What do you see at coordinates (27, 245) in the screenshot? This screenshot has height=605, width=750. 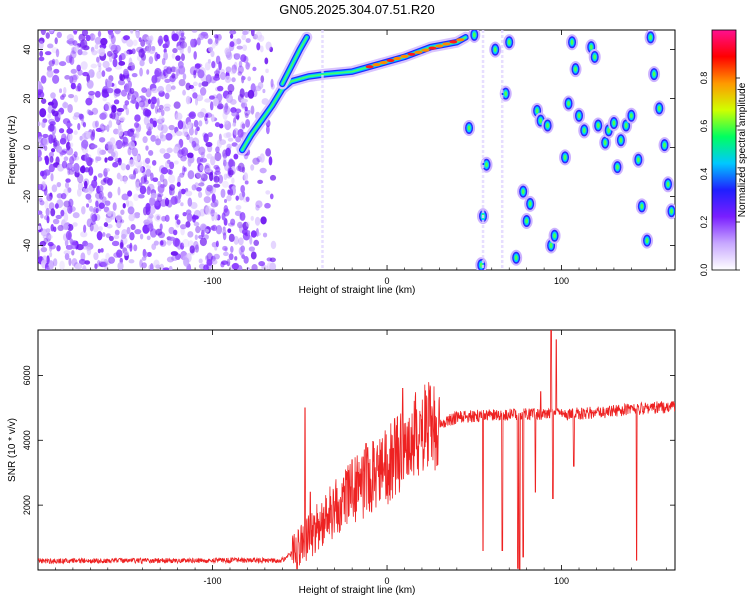 I see `y-tick-label: -40` at bounding box center [27, 245].